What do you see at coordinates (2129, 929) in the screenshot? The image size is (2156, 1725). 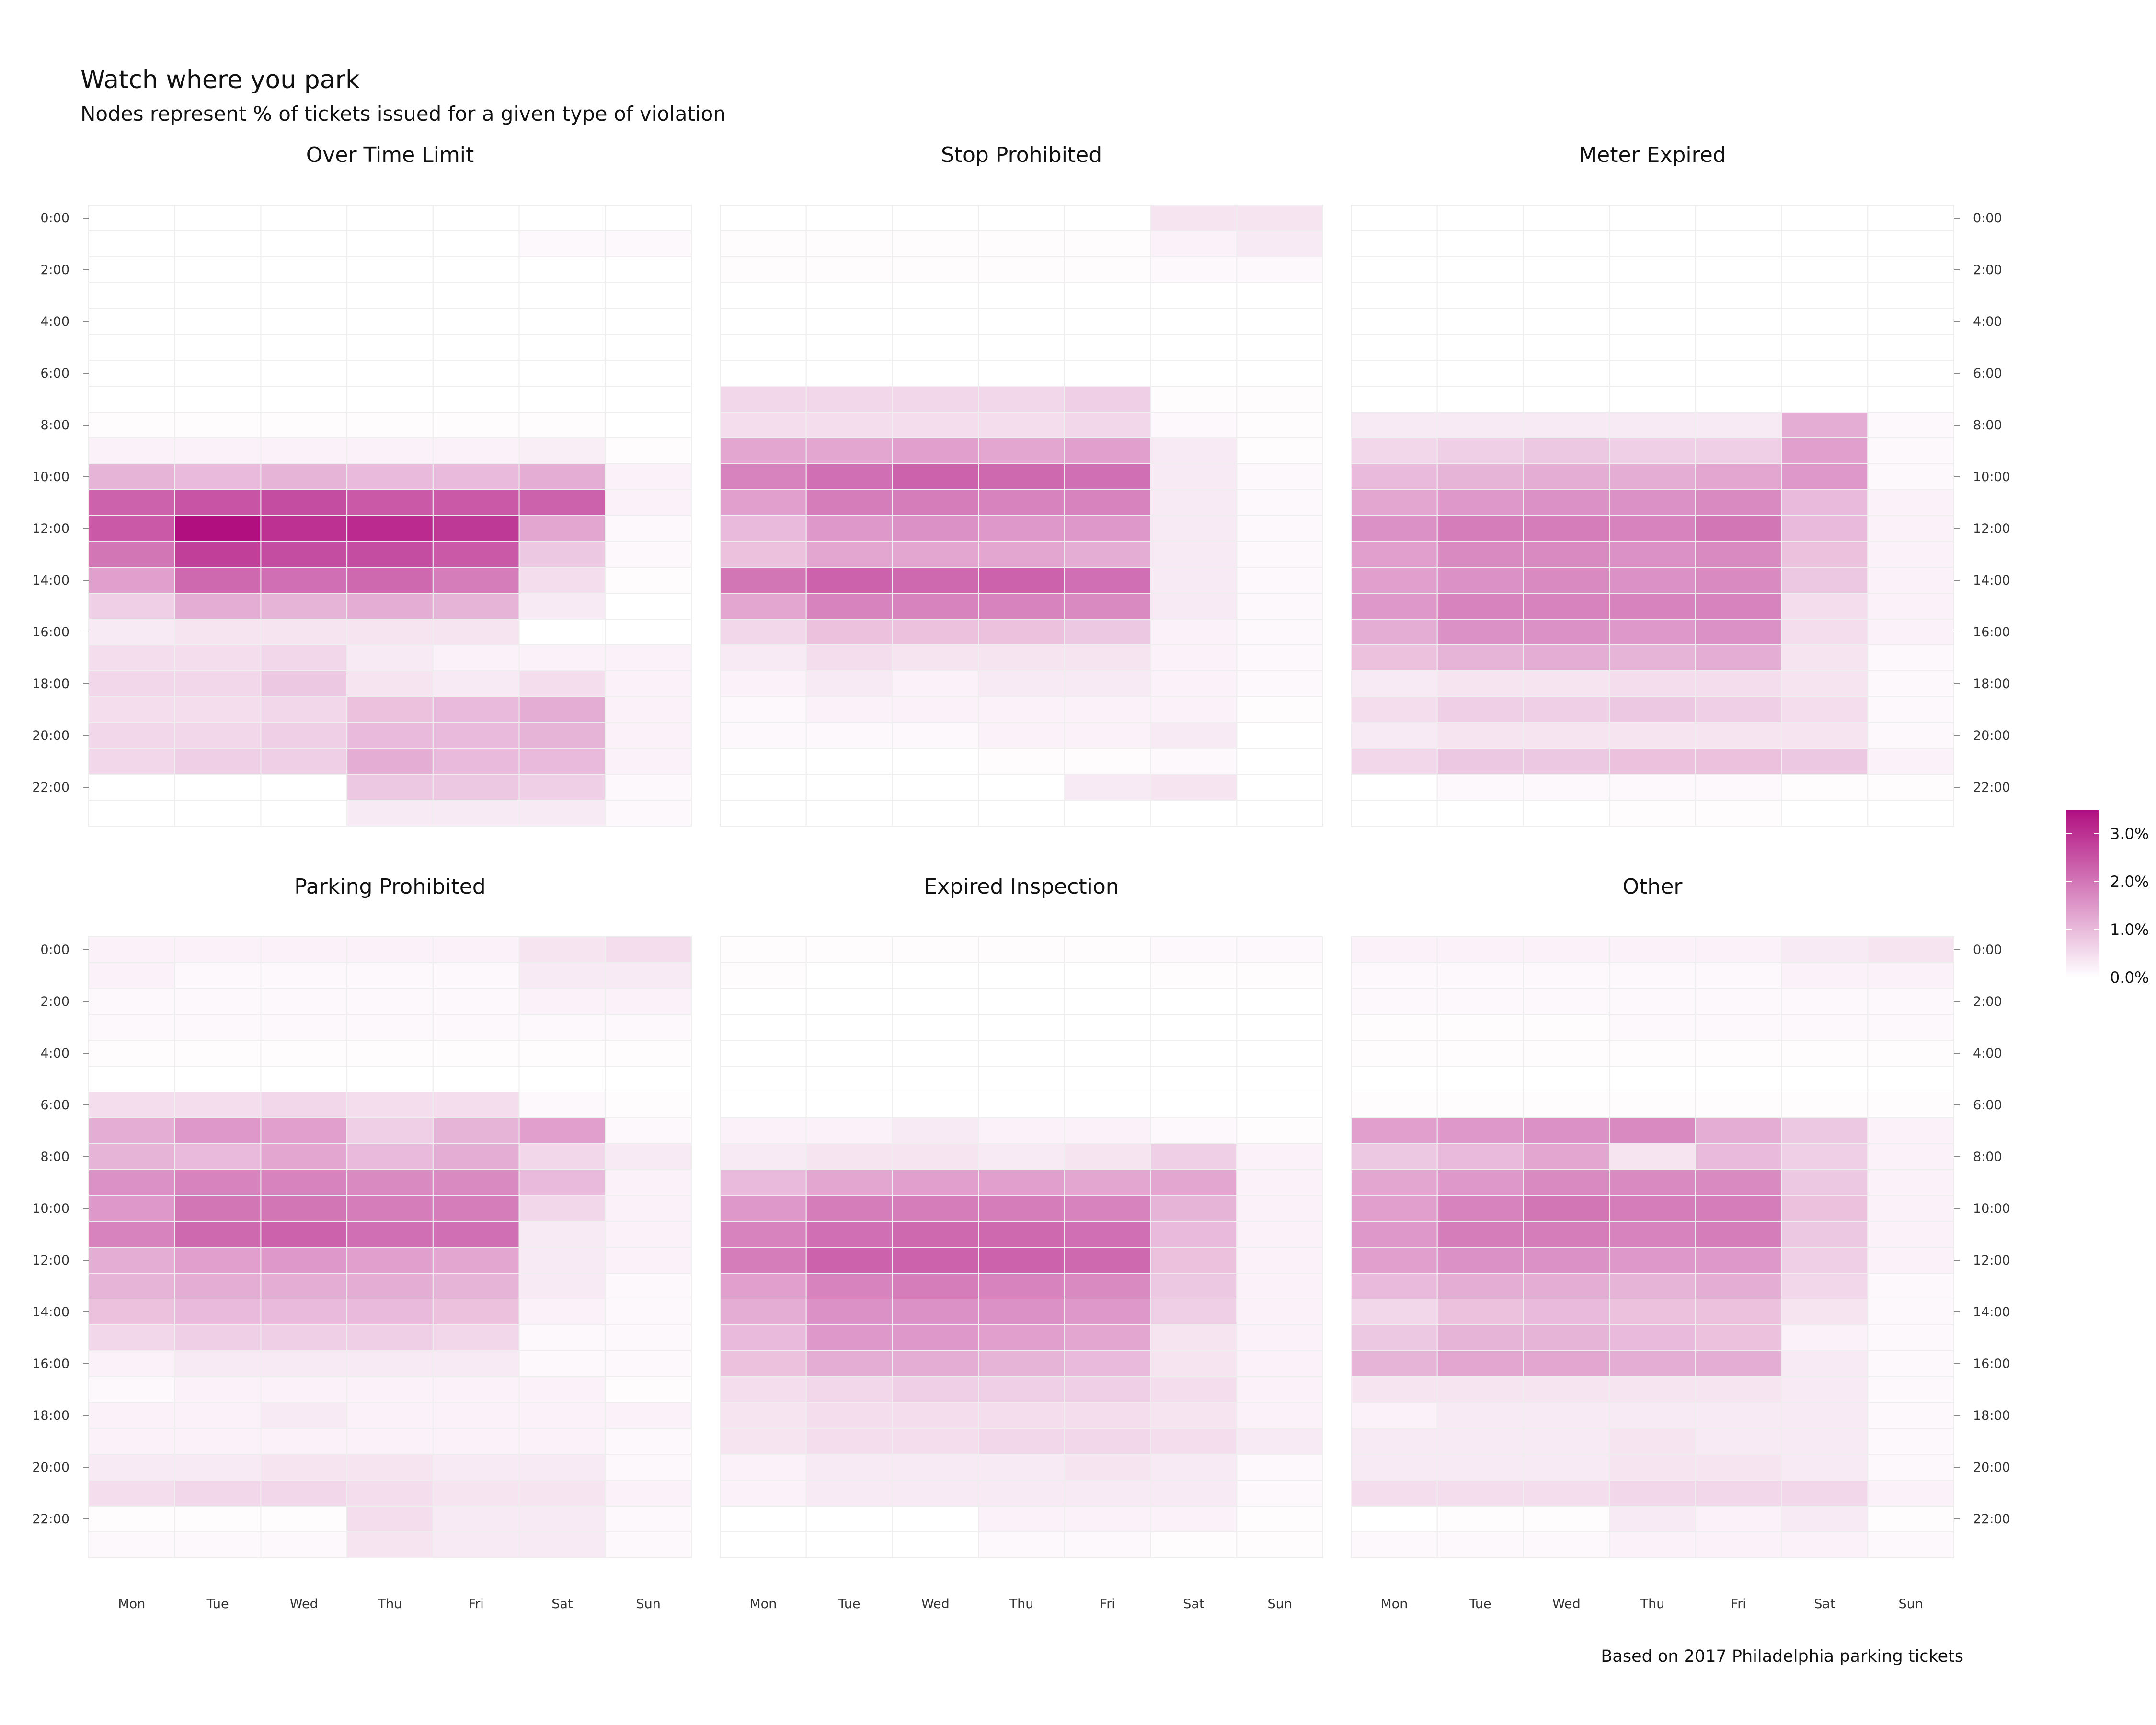 I see `legend-tick-label: 1.0%` at bounding box center [2129, 929].